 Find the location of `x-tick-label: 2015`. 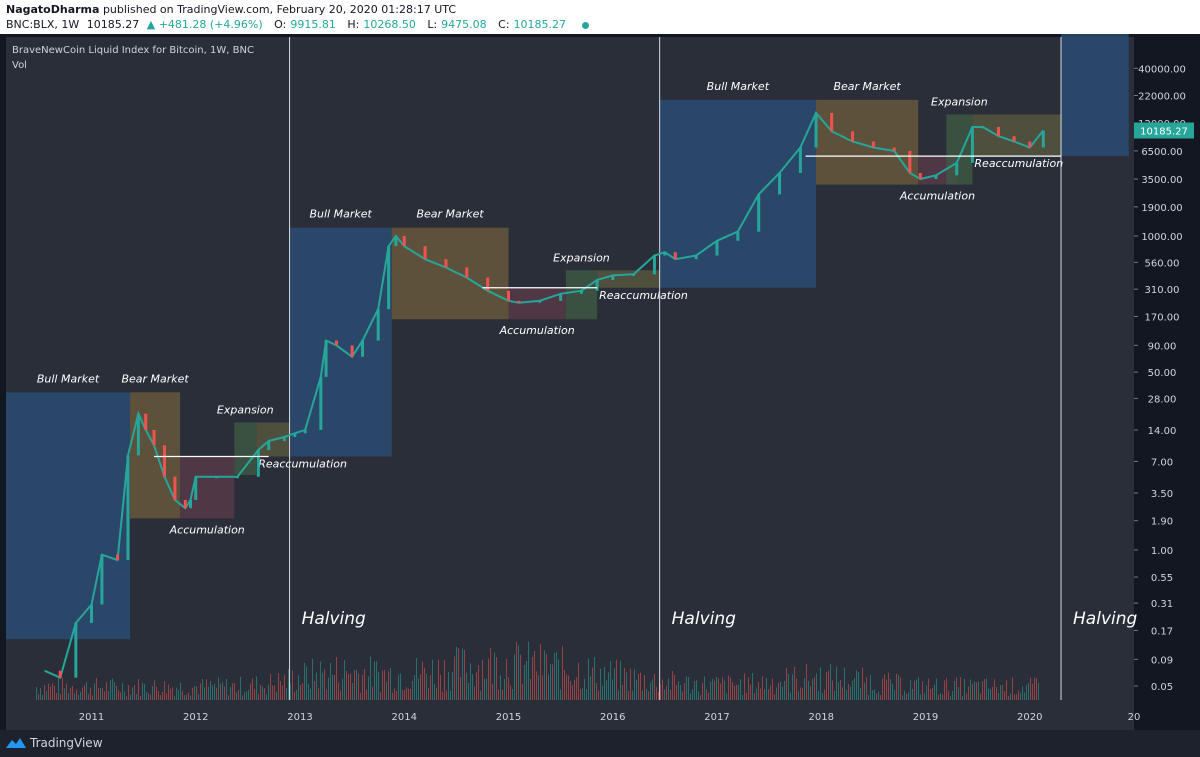

x-tick-label: 2015 is located at coordinates (508, 717).